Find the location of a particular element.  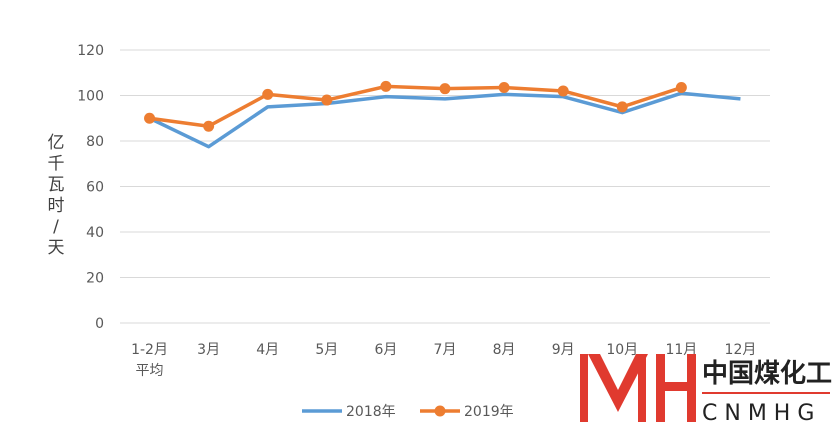

x-tick-label: 9月 is located at coordinates (563, 350).